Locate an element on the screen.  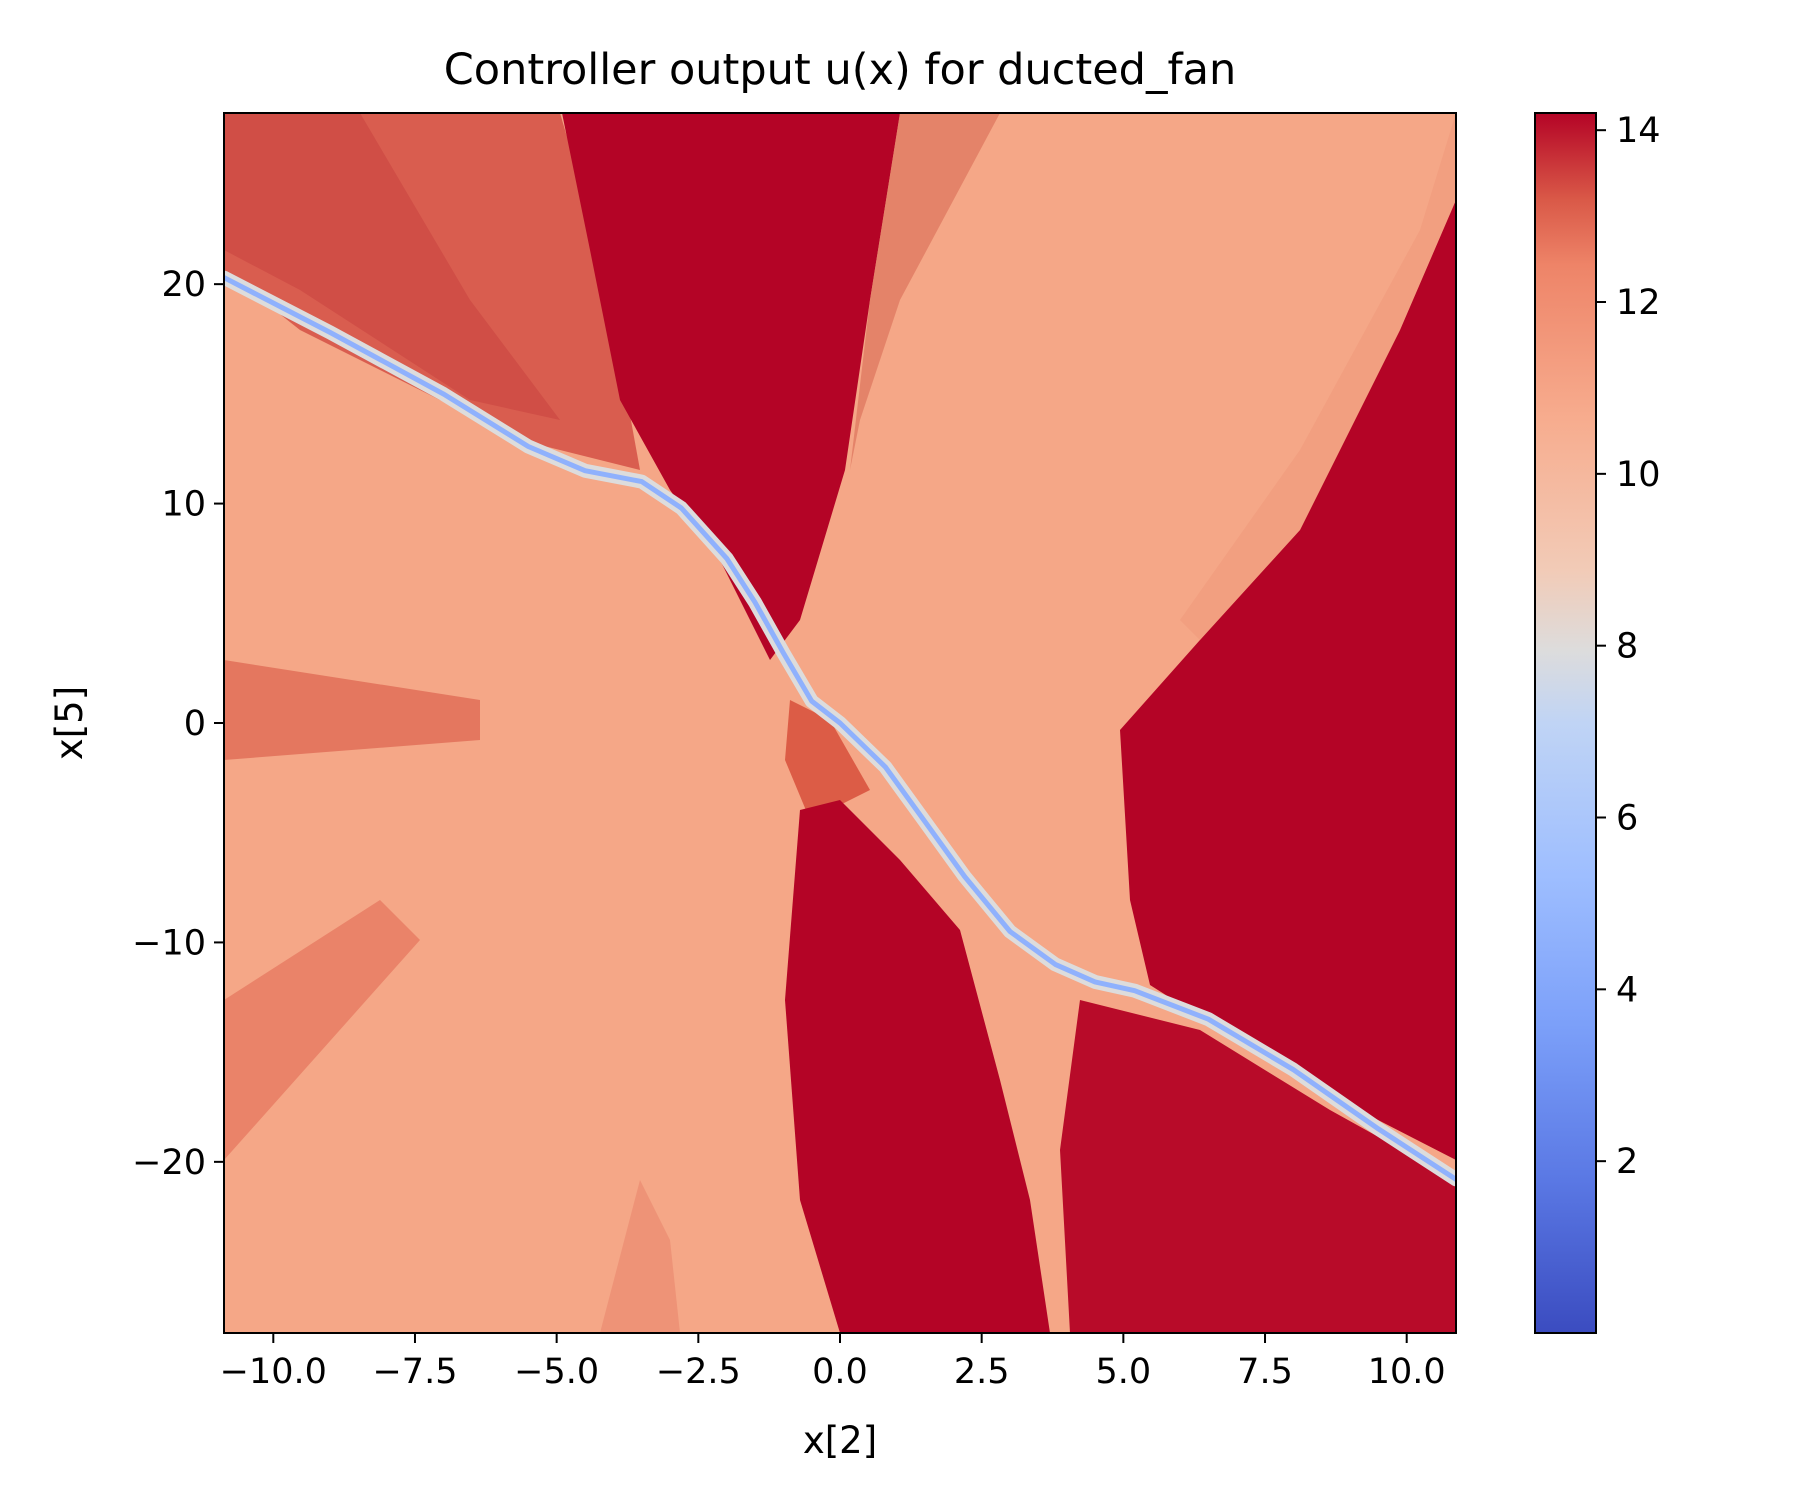
x-tick-label: 5.0 is located at coordinates (1124, 1372).